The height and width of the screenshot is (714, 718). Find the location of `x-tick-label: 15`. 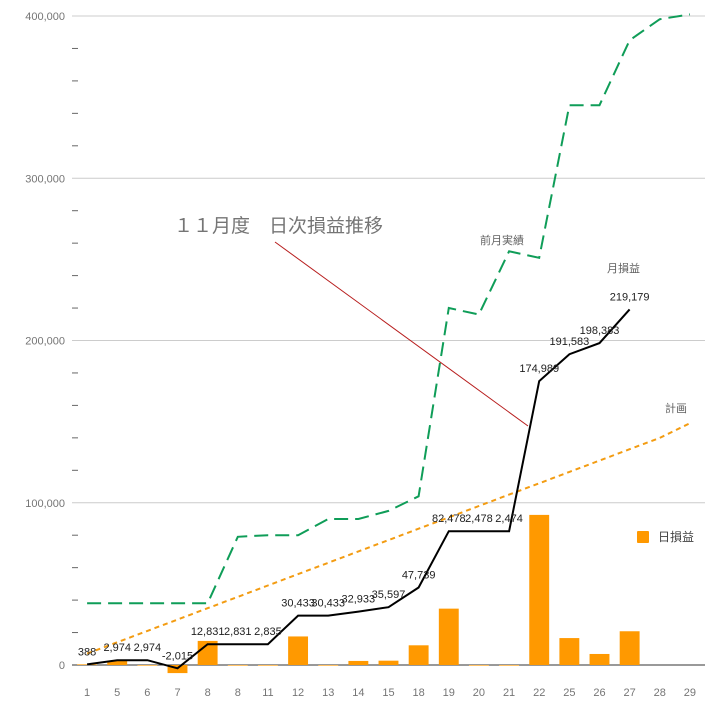

x-tick-label: 15 is located at coordinates (388, 693).